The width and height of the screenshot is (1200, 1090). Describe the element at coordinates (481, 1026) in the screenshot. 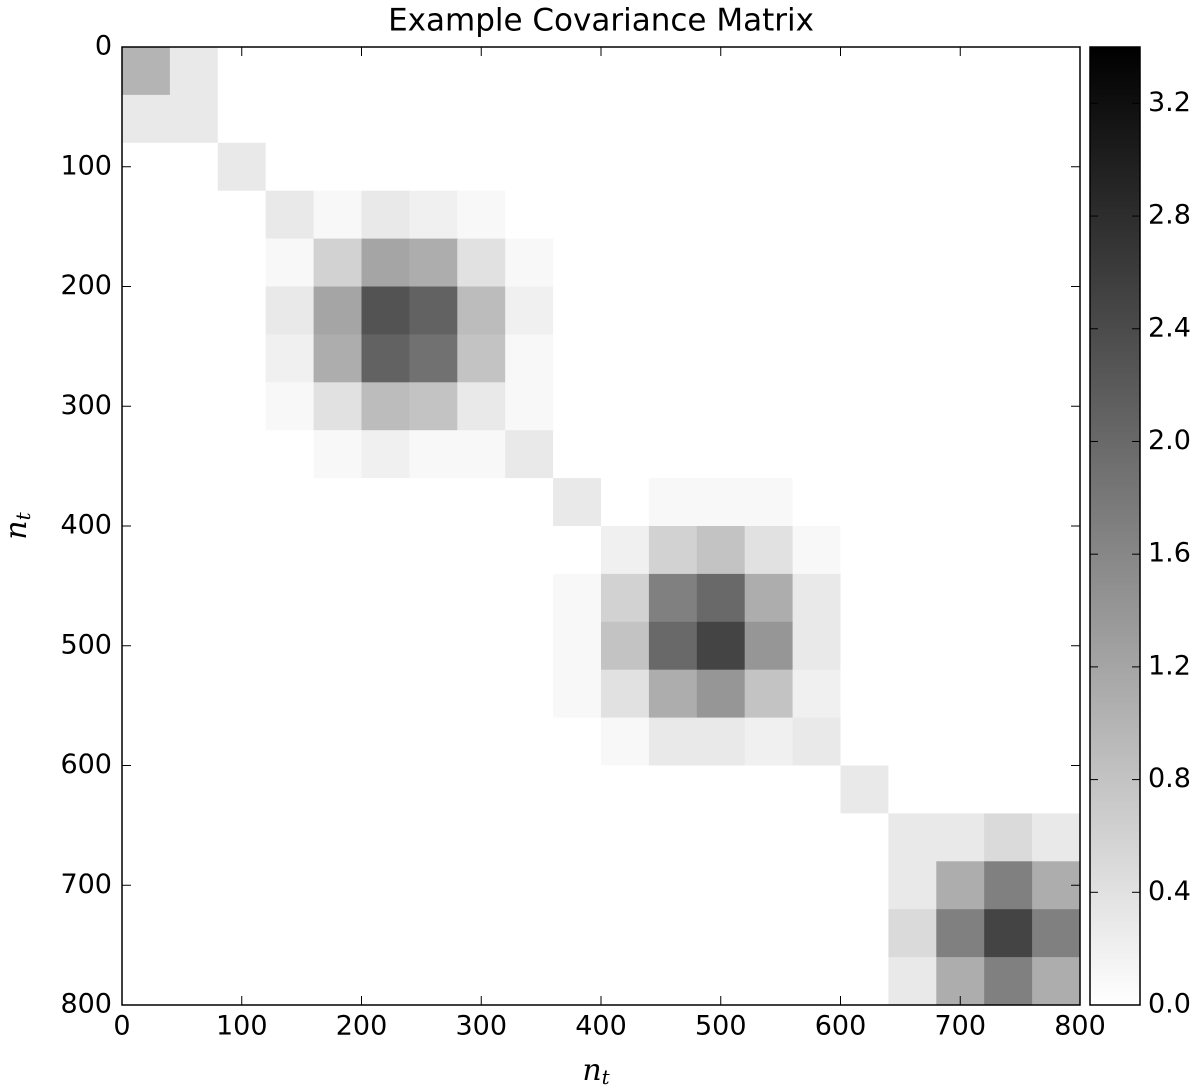

I see `x-tick-label: 300` at that location.